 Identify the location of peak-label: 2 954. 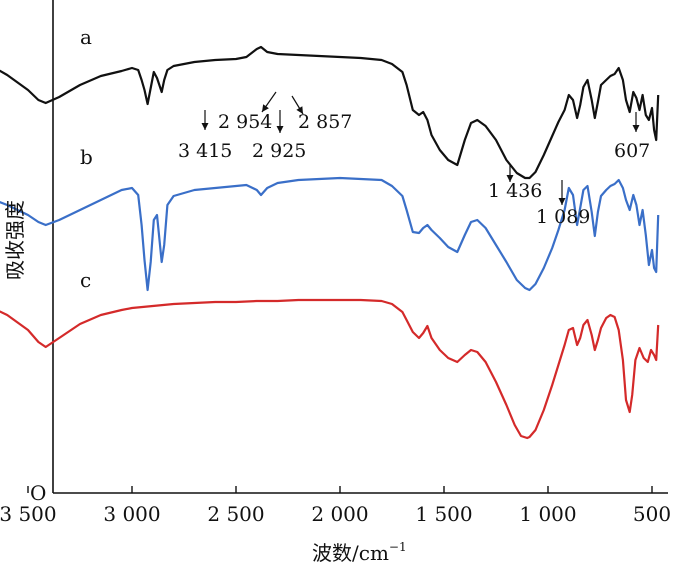
(245, 122).